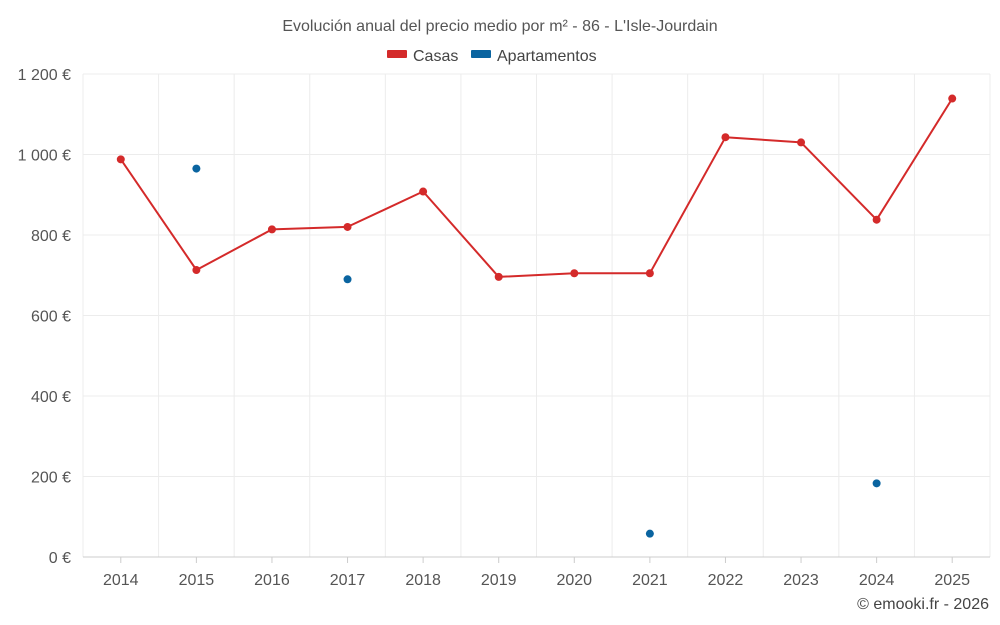 The height and width of the screenshot is (625, 1000). What do you see at coordinates (51, 317) in the screenshot?
I see `y-tick-label: 600 €` at bounding box center [51, 317].